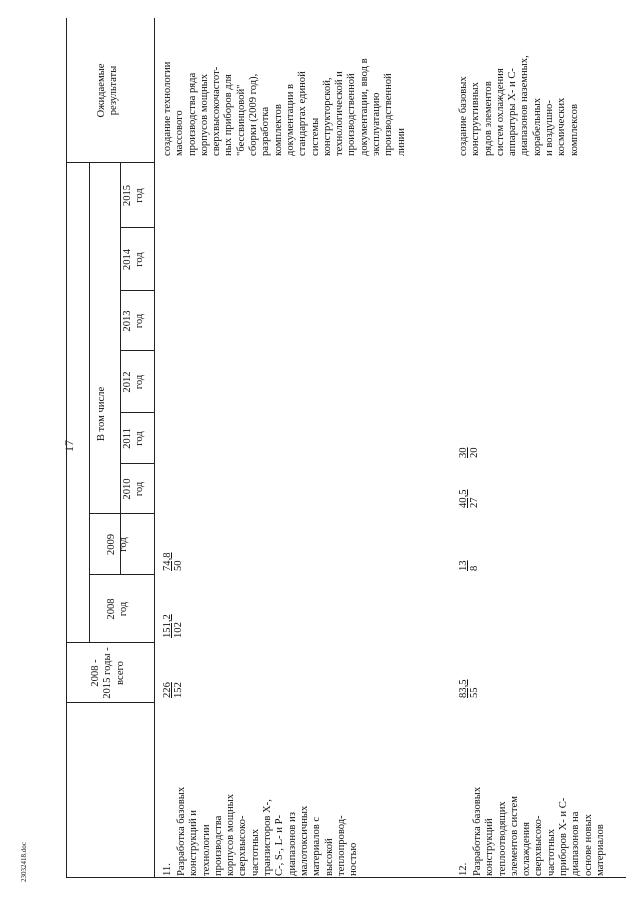 The height and width of the screenshot is (905, 640). I want to click on header-split-line, so click(89, 403).